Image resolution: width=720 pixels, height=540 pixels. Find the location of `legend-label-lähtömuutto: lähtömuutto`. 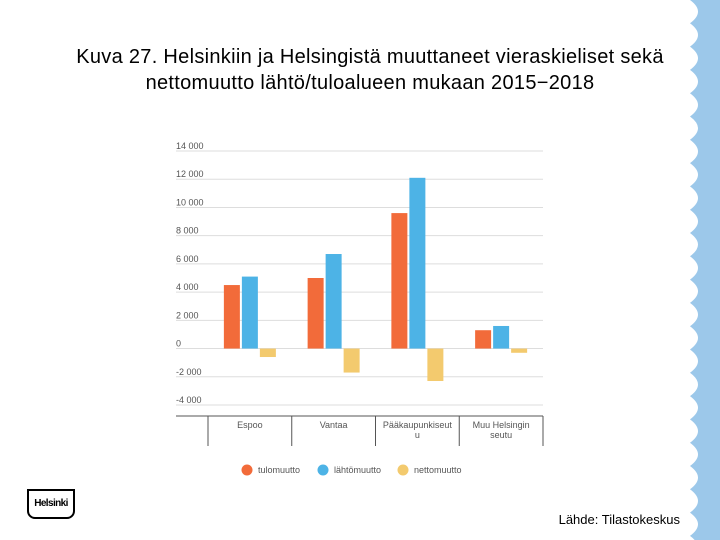

legend-label-lähtömuutto: lähtömuutto is located at coordinates (357, 470).